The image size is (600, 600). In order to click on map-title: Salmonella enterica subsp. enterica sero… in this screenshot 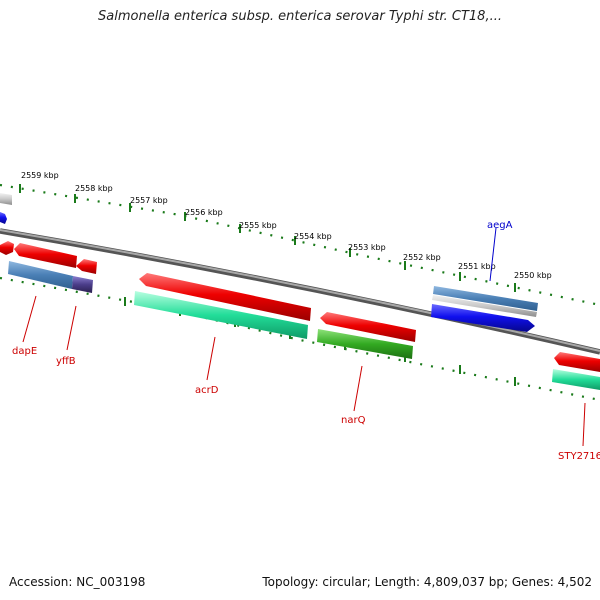, I will do `click(300, 16)`.